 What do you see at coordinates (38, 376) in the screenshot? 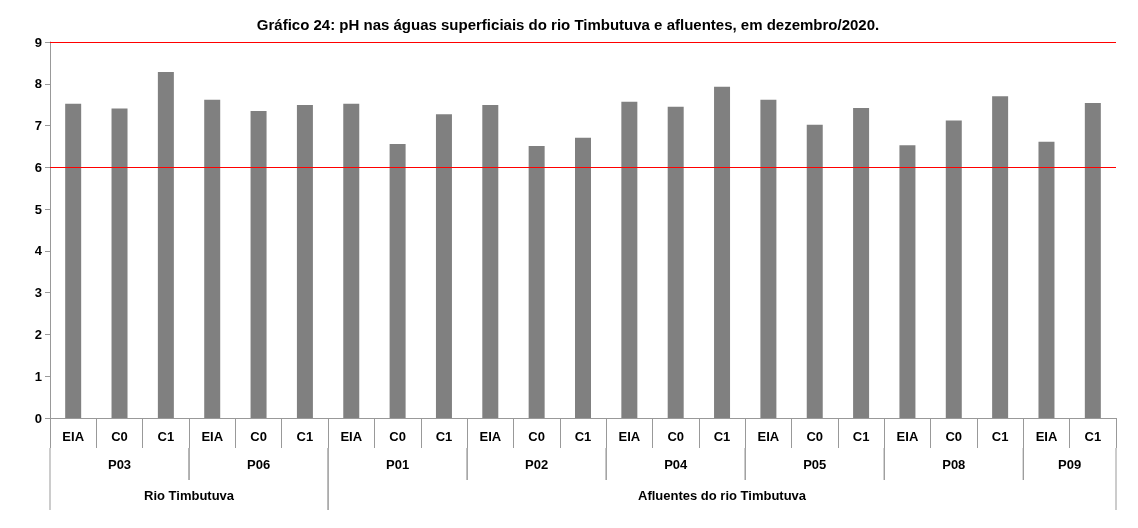
I see `y-tick-label: 1` at bounding box center [38, 376].